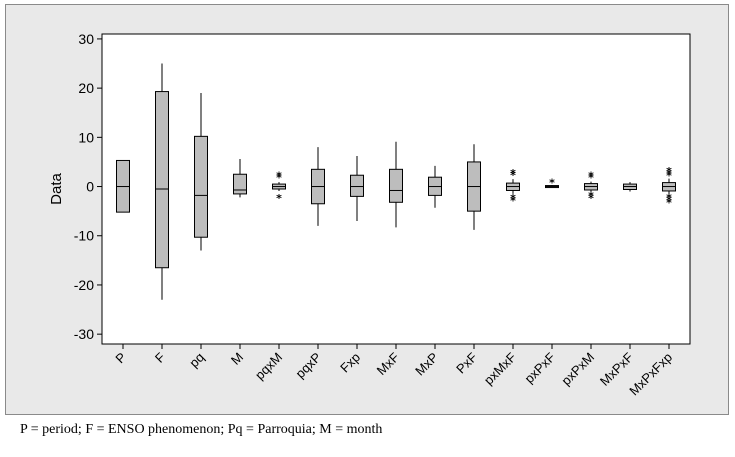  I want to click on y-tick-label: 10, so click(86, 137).